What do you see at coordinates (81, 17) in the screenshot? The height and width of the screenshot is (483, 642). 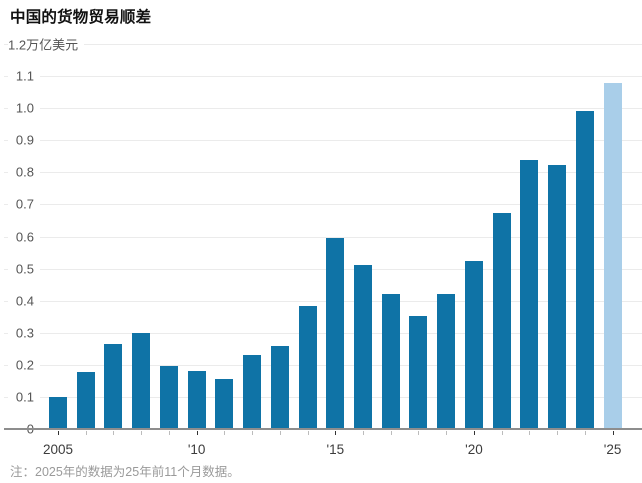 I see `chart-title: 中国的货物贸易顺差` at bounding box center [81, 17].